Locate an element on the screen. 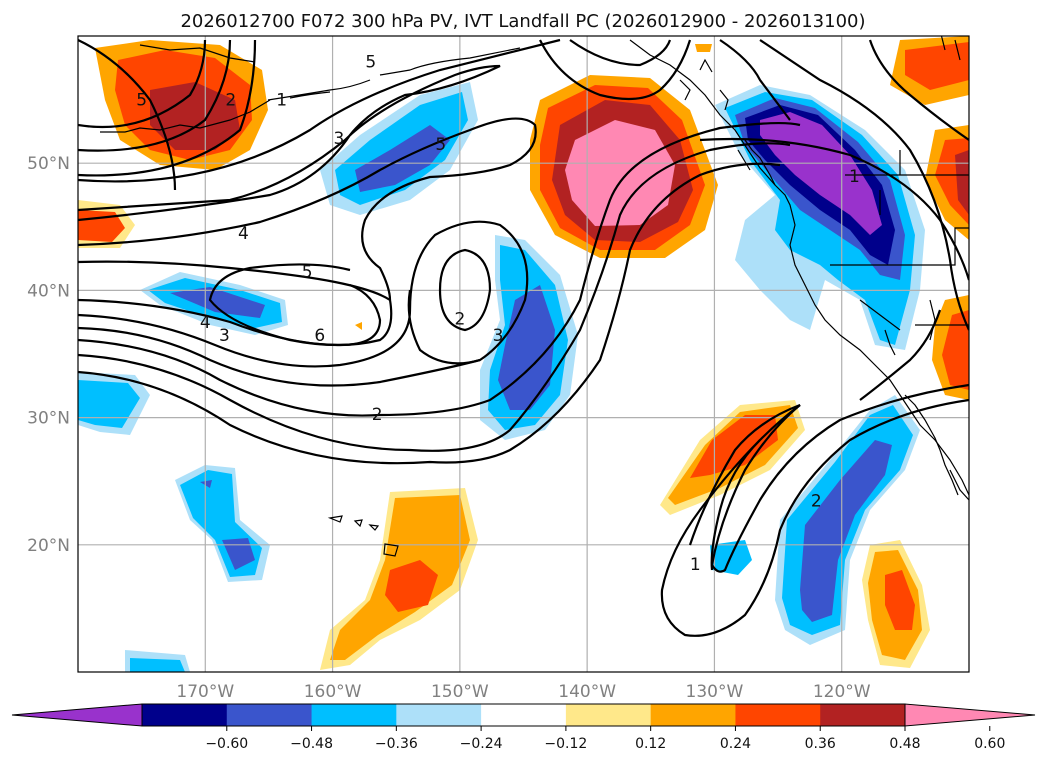  colorbar-frame is located at coordinates (523, 715).